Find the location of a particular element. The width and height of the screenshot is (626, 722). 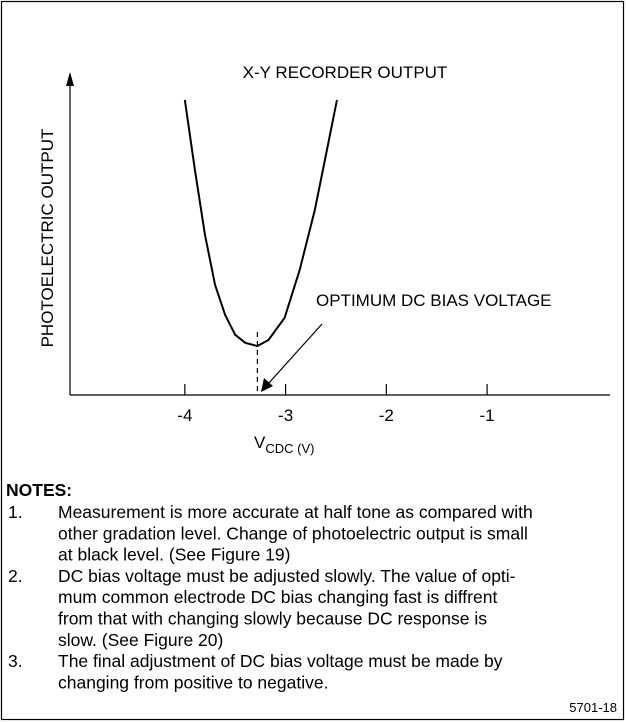

x-axis-label: VCDC (V) is located at coordinates (284, 444).